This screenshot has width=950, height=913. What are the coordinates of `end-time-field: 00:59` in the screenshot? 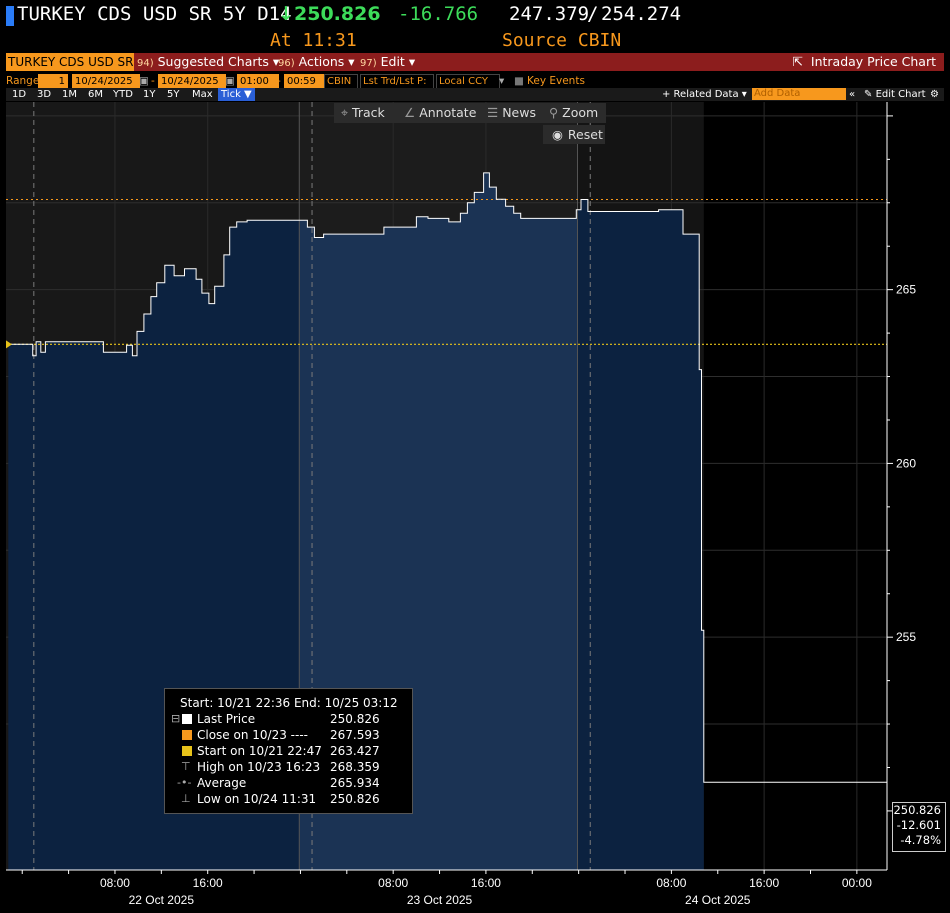 It's located at (305, 81).